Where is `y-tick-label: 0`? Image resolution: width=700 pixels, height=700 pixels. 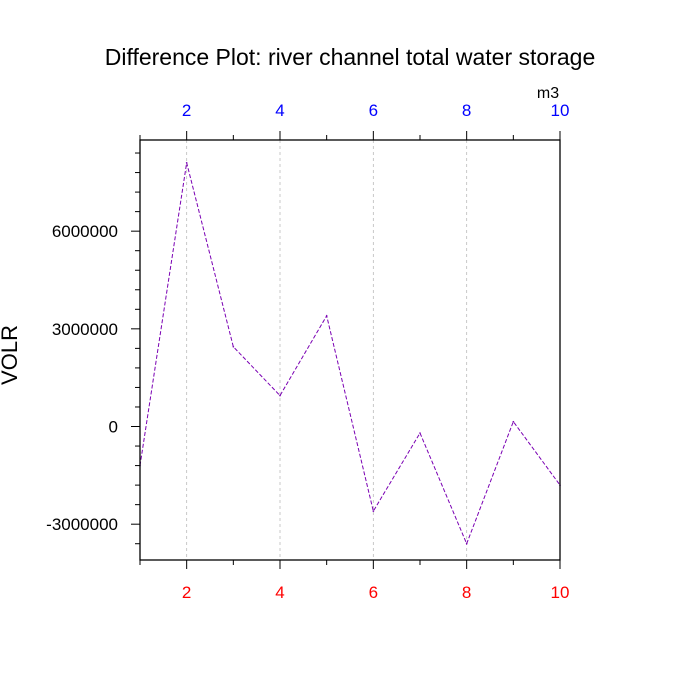 y-tick-label: 0 is located at coordinates (113, 427).